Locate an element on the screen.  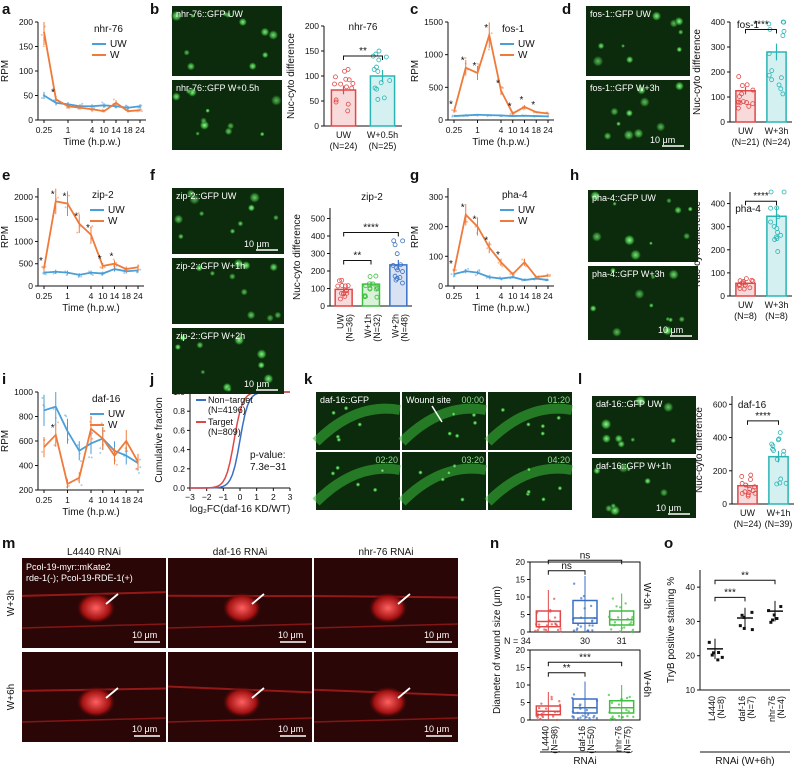
m-wound-arrow is located at coordinates (112, 599).